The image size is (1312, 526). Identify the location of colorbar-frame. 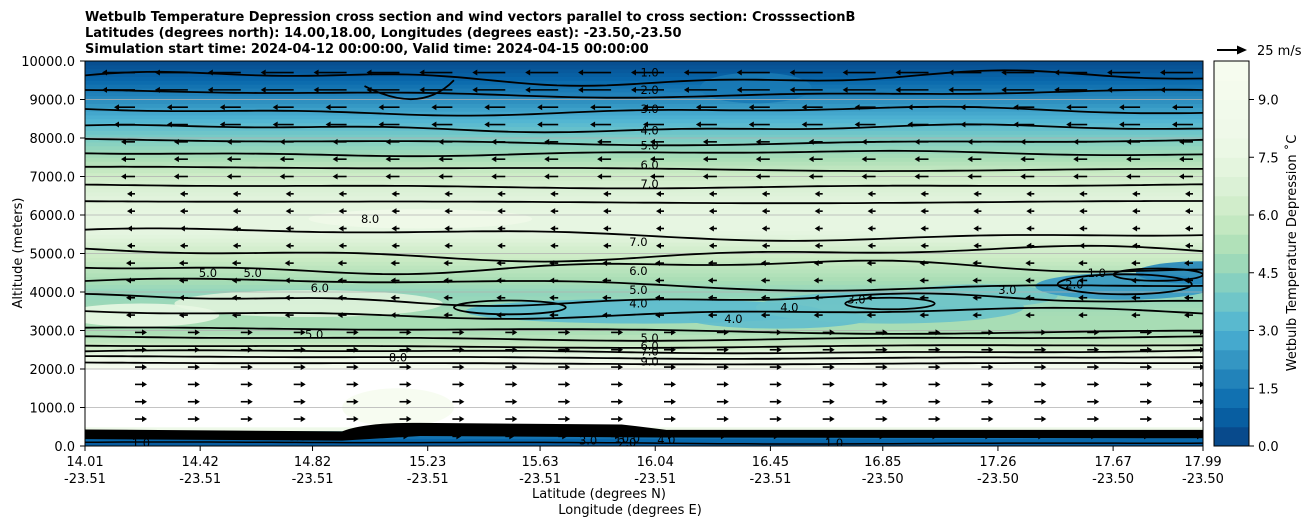
(1231, 253).